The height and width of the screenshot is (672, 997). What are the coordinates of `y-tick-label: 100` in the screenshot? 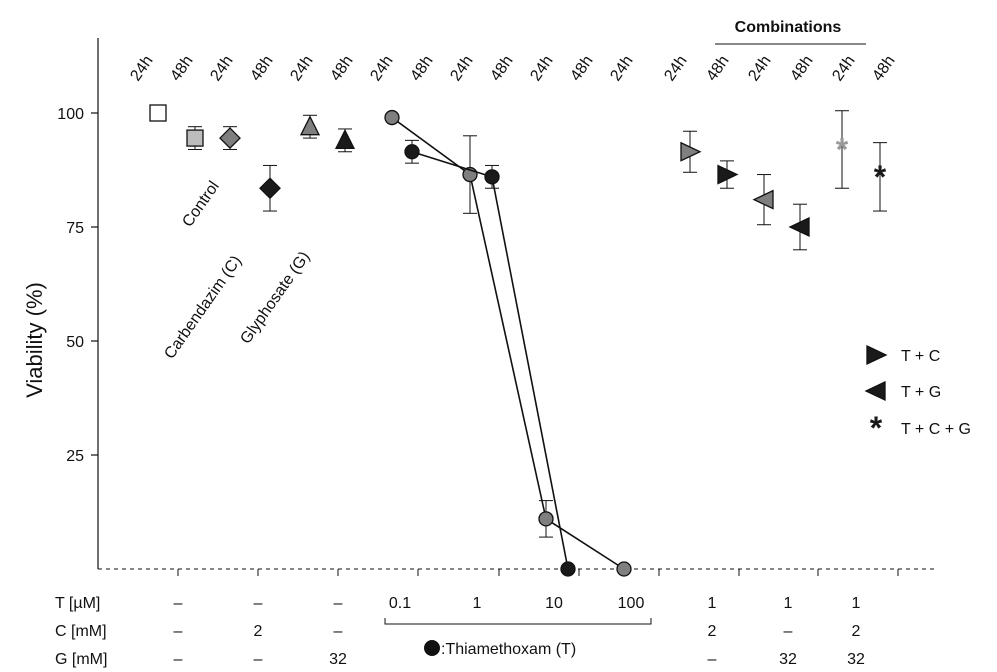 It's located at (70, 114).